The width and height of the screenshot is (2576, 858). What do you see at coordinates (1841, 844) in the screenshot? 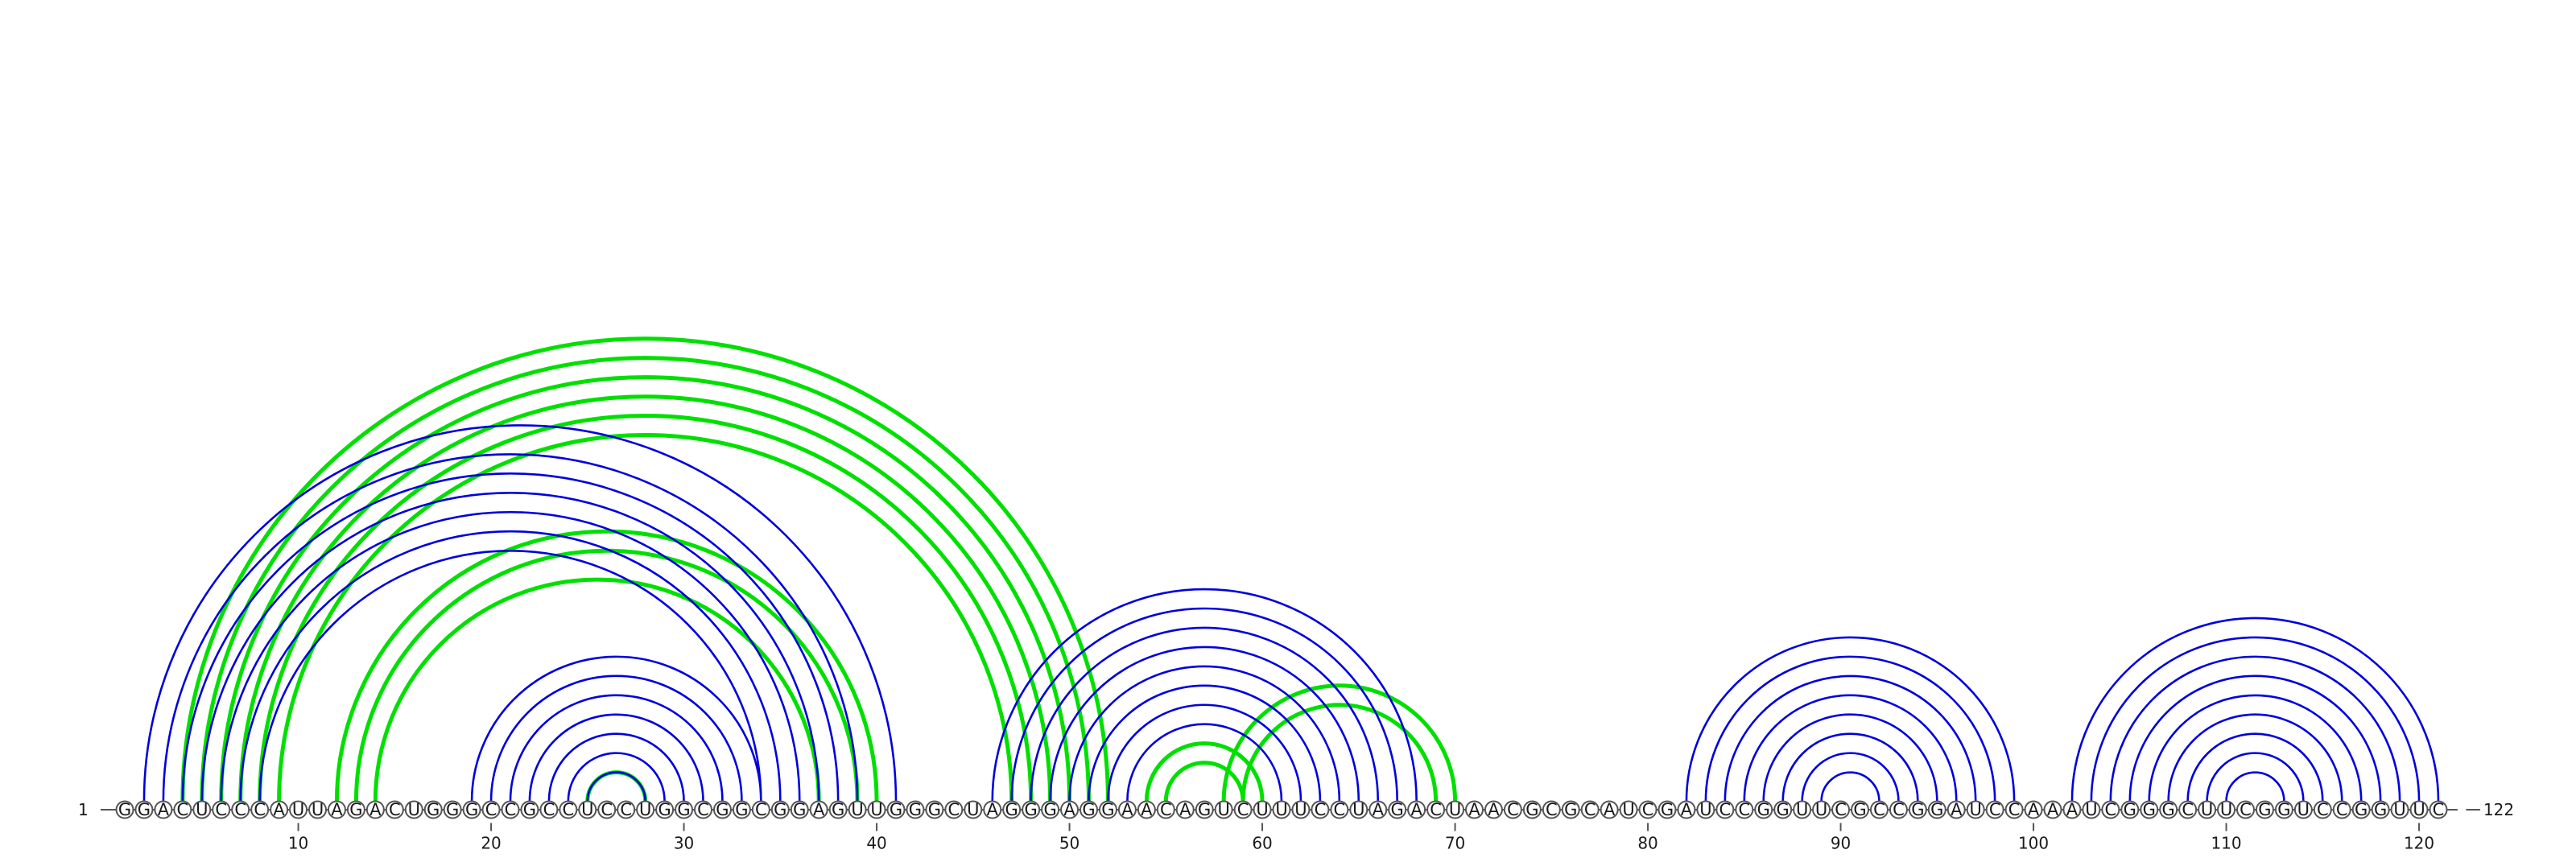
I see `tick-label: 90` at bounding box center [1841, 844].